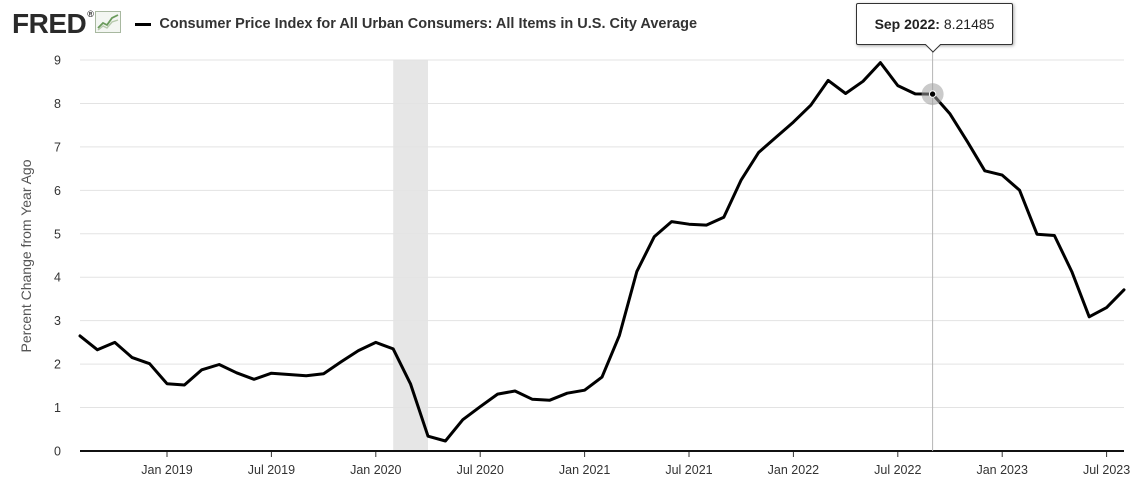 The image size is (1142, 481). What do you see at coordinates (57, 104) in the screenshot?
I see `y-tick-label: 8` at bounding box center [57, 104].